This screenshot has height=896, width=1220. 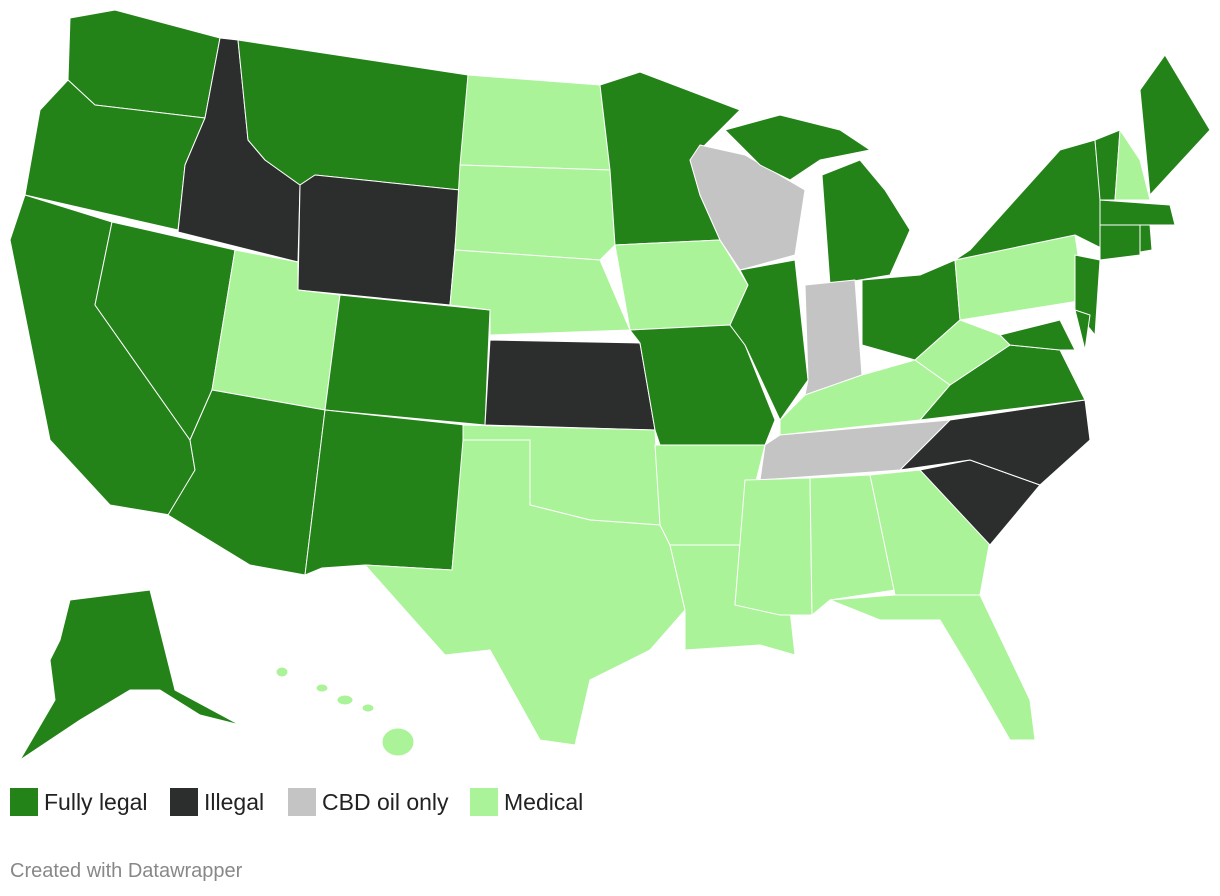 I want to click on legend-item: Illegal, so click(x=217, y=802).